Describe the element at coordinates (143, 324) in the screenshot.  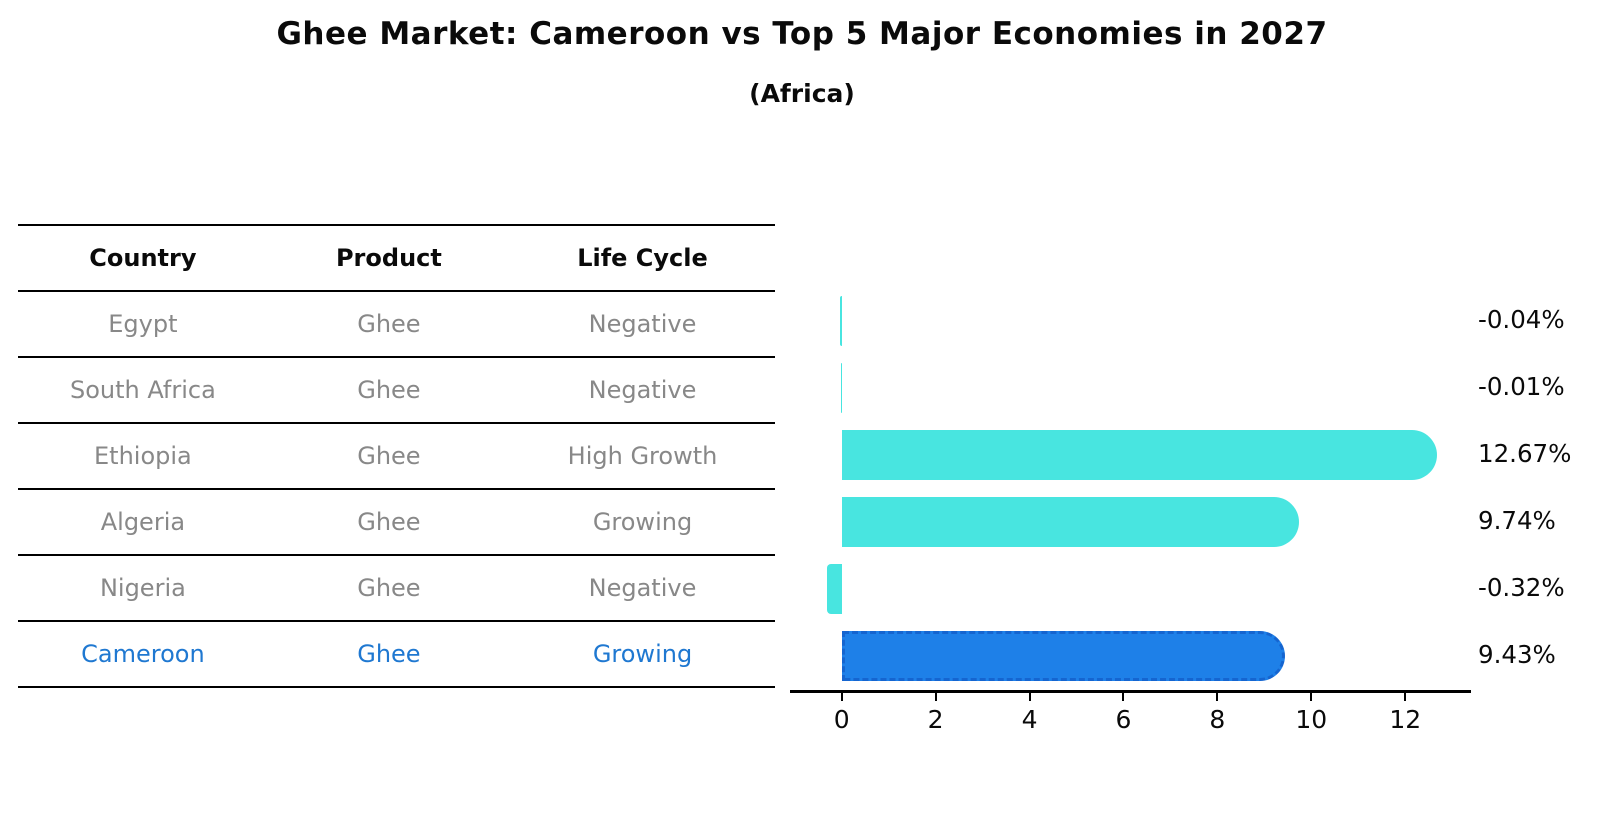
I see `country-cell: Egypt` at that location.